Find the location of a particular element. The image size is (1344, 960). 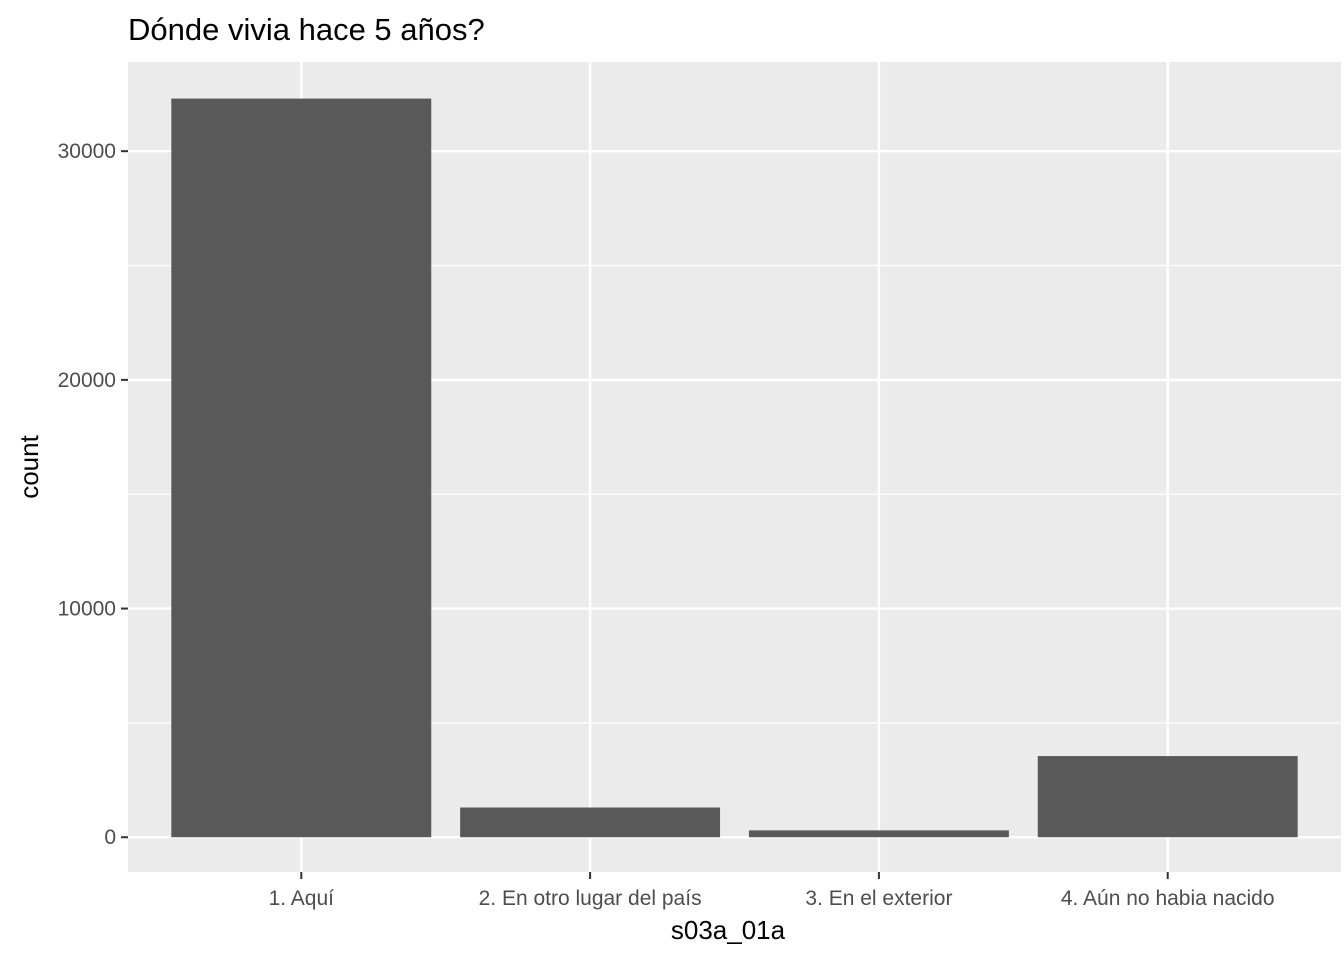

y-tick-label: 10000 is located at coordinates (87, 609).